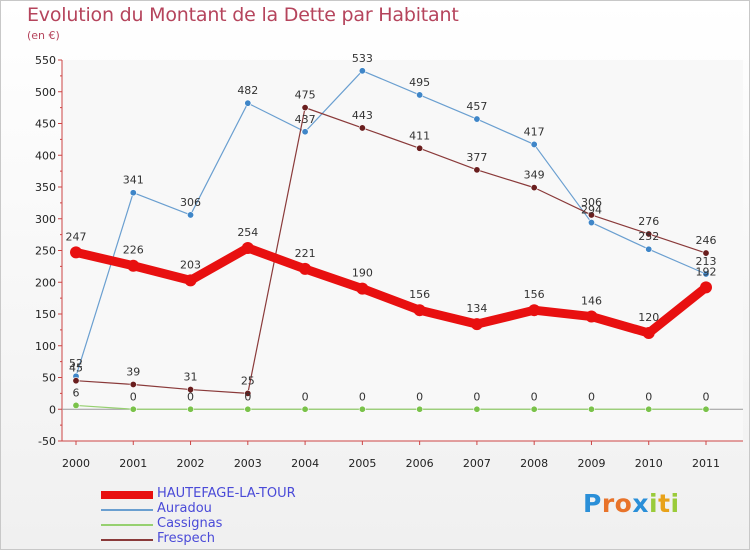 The image size is (750, 550). What do you see at coordinates (362, 273) in the screenshot?
I see `data-label: 190` at bounding box center [362, 273].